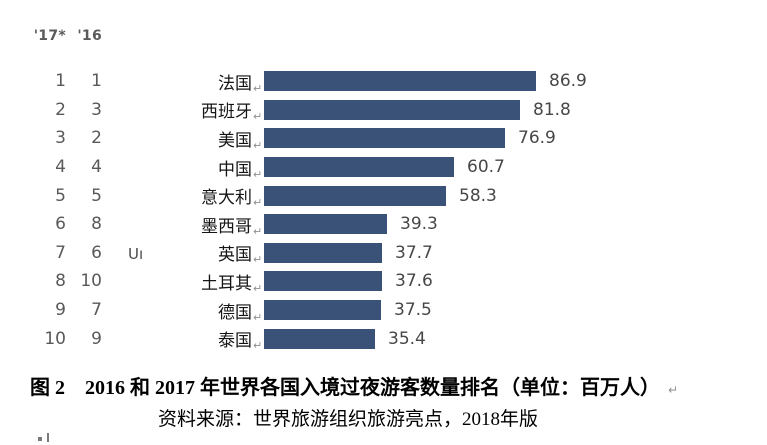 The width and height of the screenshot is (767, 445). Describe the element at coordinates (96, 138) in the screenshot. I see `rank-2016: 2` at that location.